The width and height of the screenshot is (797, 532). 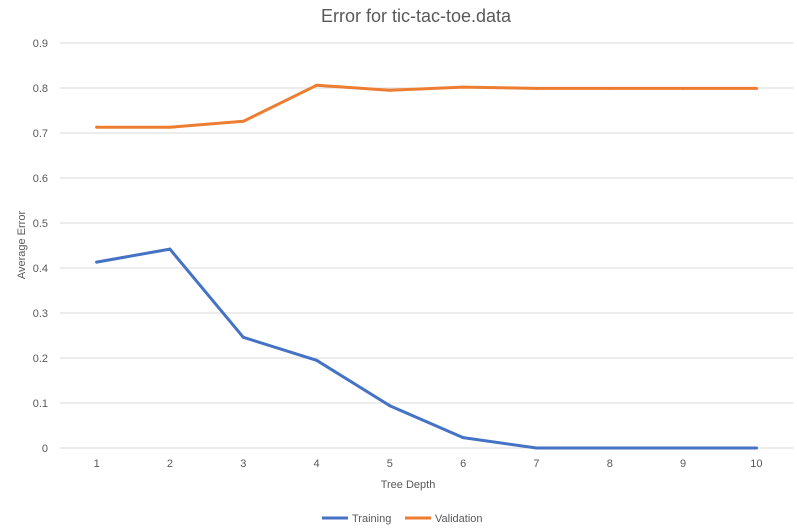 What do you see at coordinates (316, 464) in the screenshot?
I see `x-tick-label: 4` at bounding box center [316, 464].